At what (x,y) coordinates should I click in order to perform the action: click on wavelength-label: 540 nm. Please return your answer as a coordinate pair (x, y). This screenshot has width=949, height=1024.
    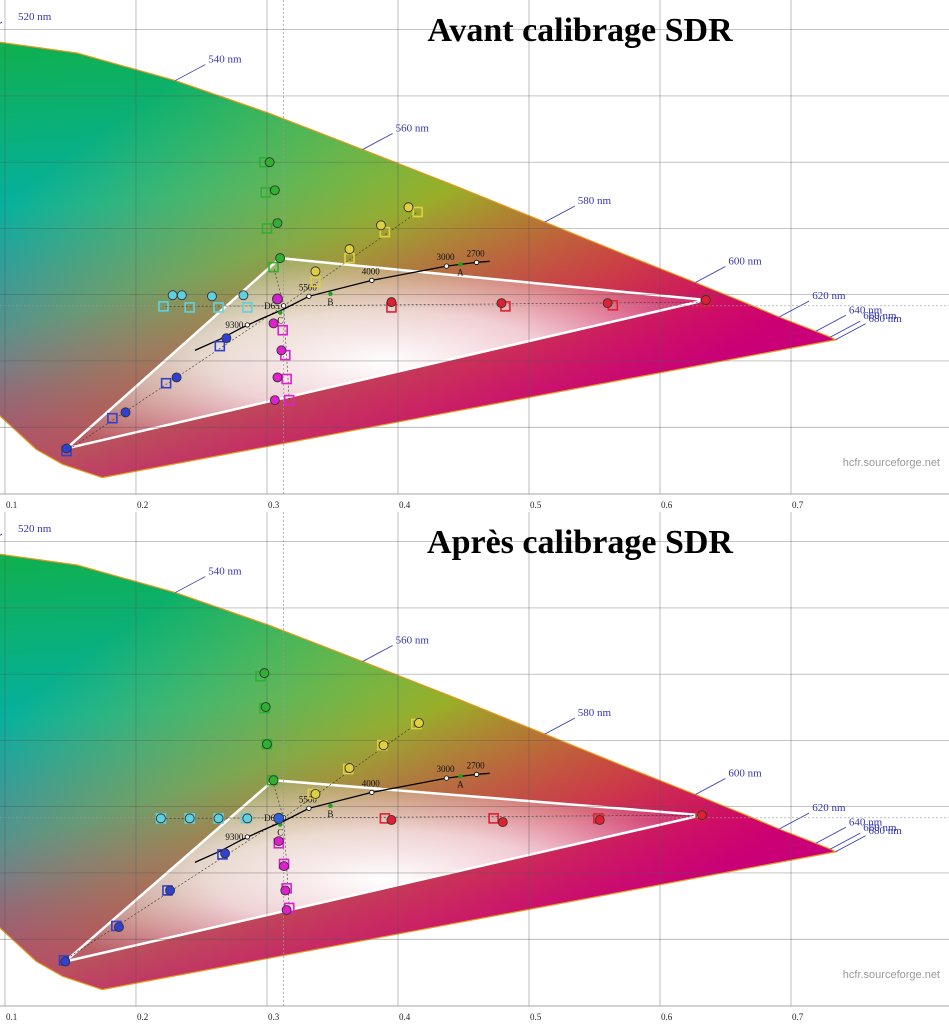
    Looking at the image, I should click on (225, 60).